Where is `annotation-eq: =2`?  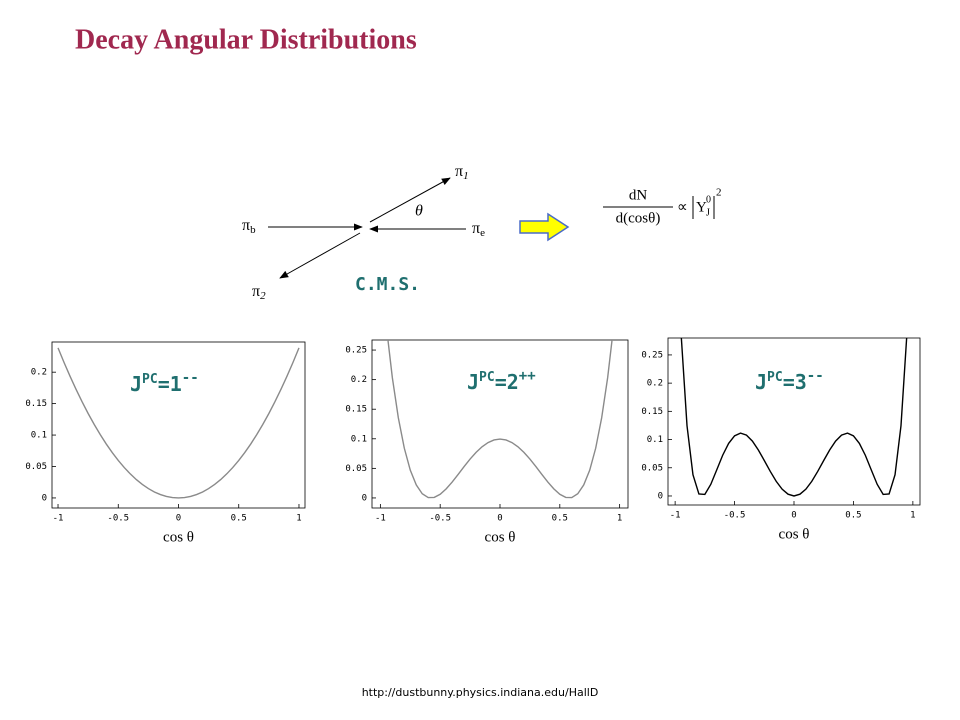 annotation-eq: =2 is located at coordinates (507, 382).